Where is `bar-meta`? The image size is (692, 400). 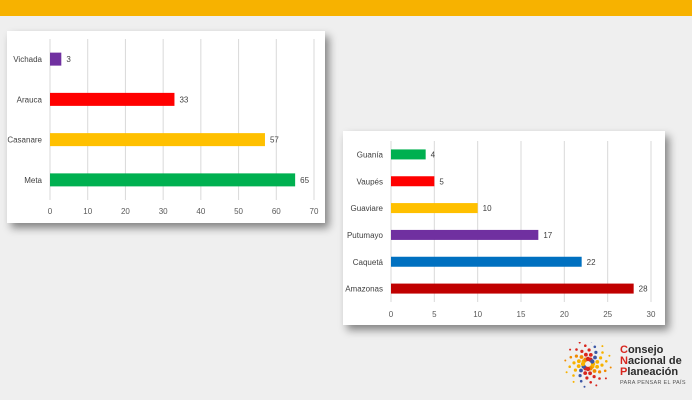 bar-meta is located at coordinates (173, 180).